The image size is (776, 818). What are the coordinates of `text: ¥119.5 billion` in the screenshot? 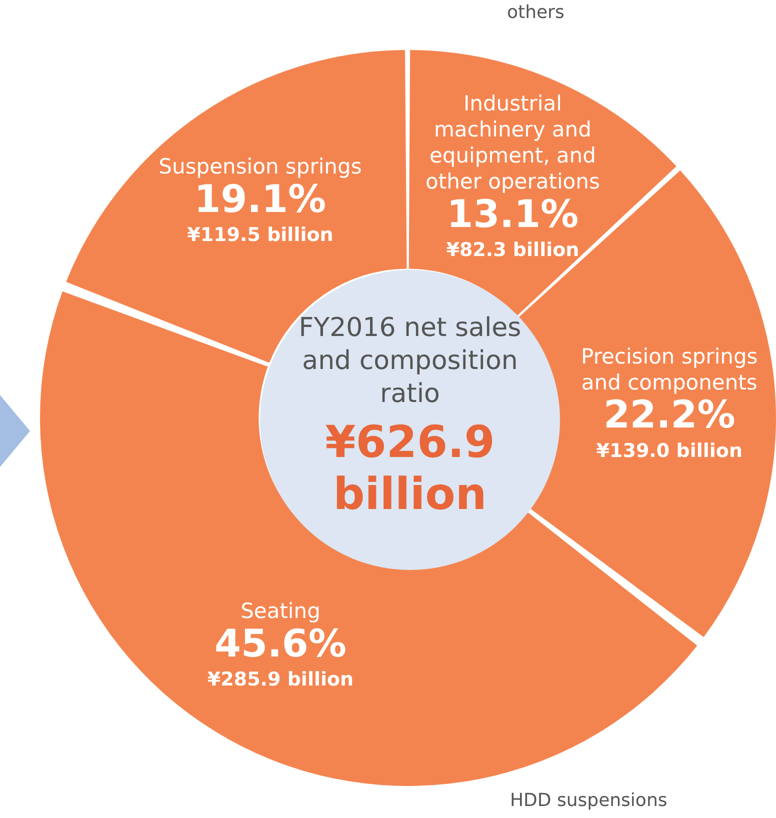 It's located at (260, 235).